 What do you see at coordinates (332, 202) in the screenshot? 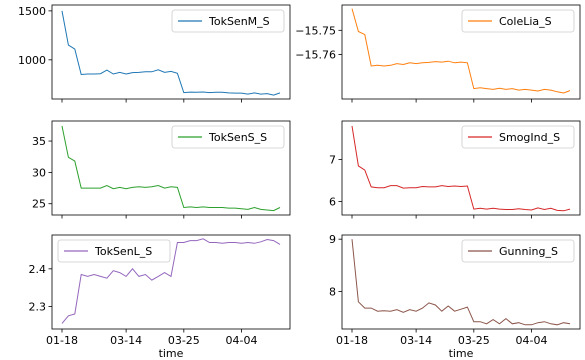
I see `y-tick-label: 6` at bounding box center [332, 202].